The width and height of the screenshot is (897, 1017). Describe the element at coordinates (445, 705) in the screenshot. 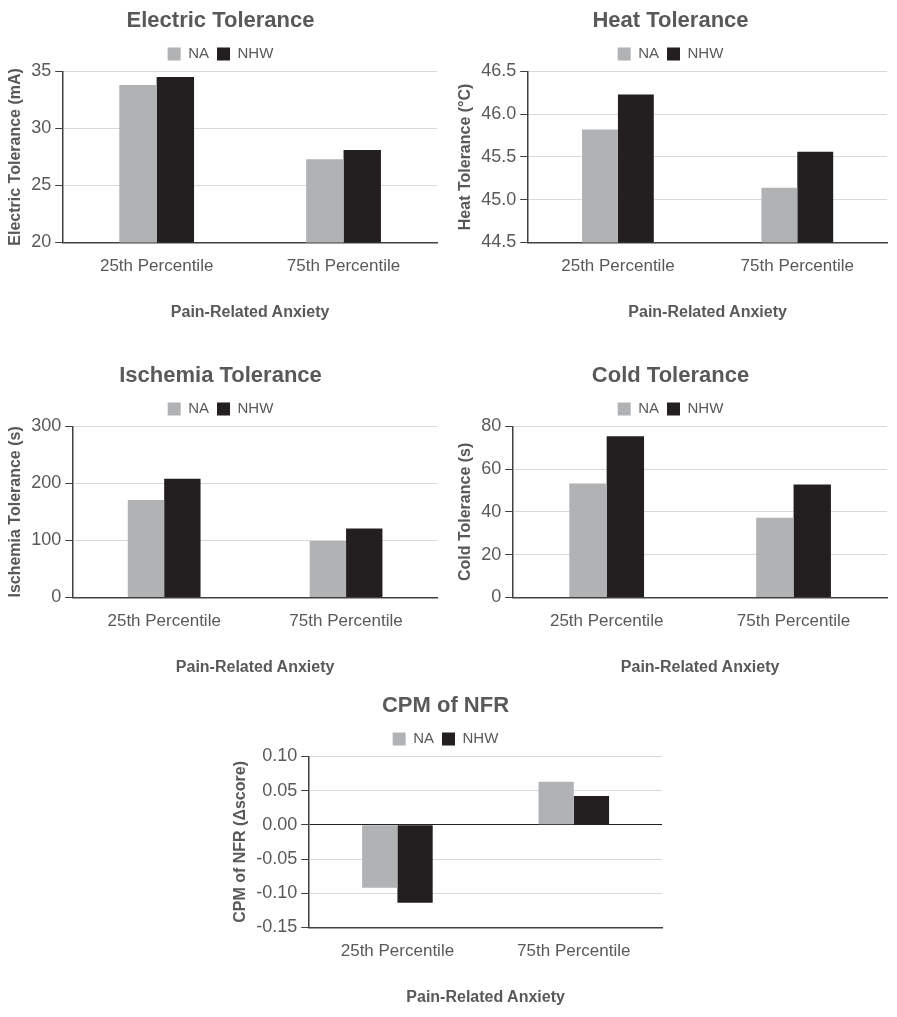

I see `chart-title: CPM of NFR` at that location.